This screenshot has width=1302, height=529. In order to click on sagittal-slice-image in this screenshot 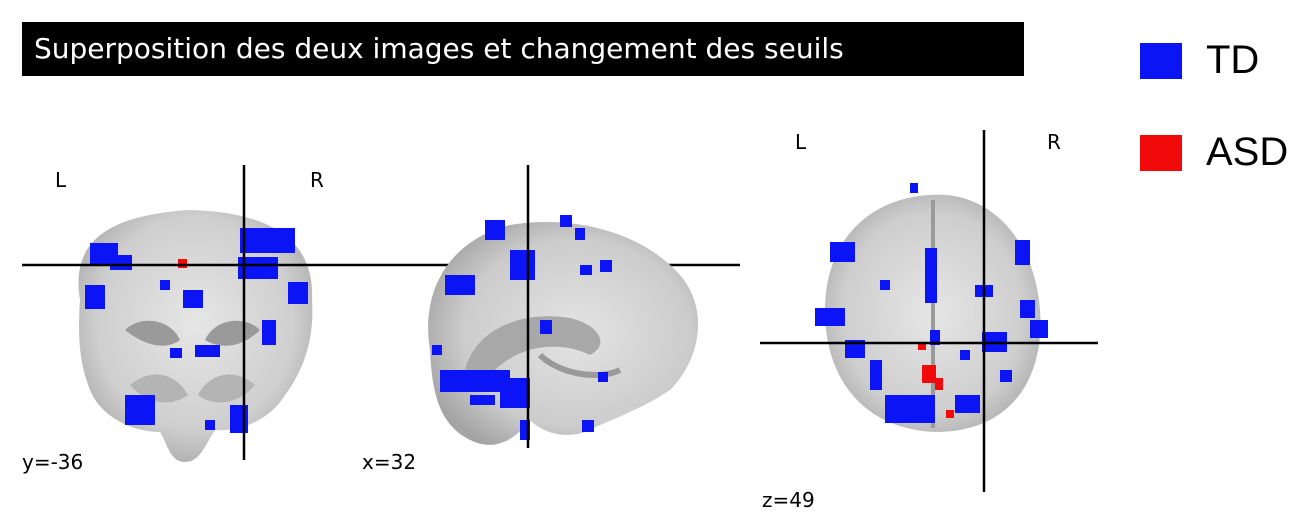, I will do `click(563, 306)`.